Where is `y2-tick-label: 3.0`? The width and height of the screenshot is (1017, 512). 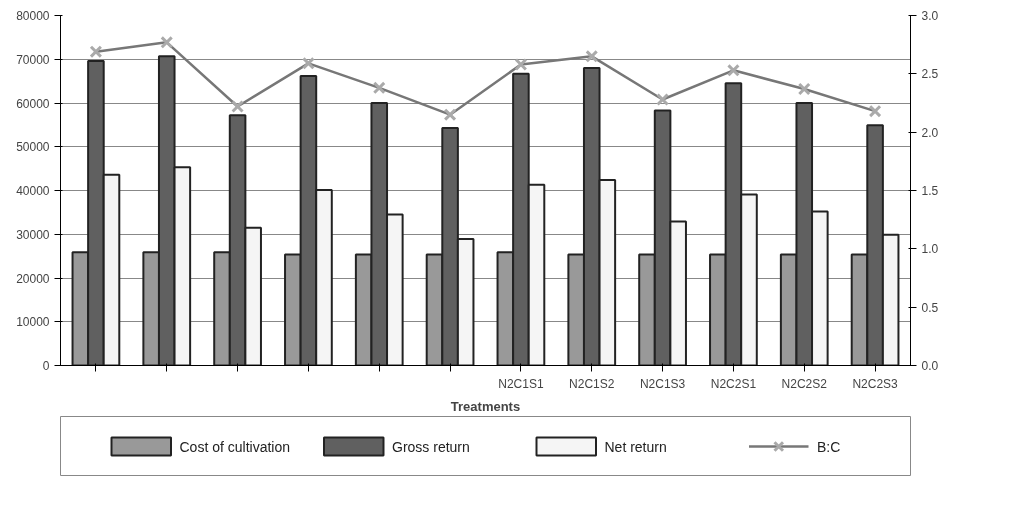
y2-tick-label: 3.0 is located at coordinates (930, 16).